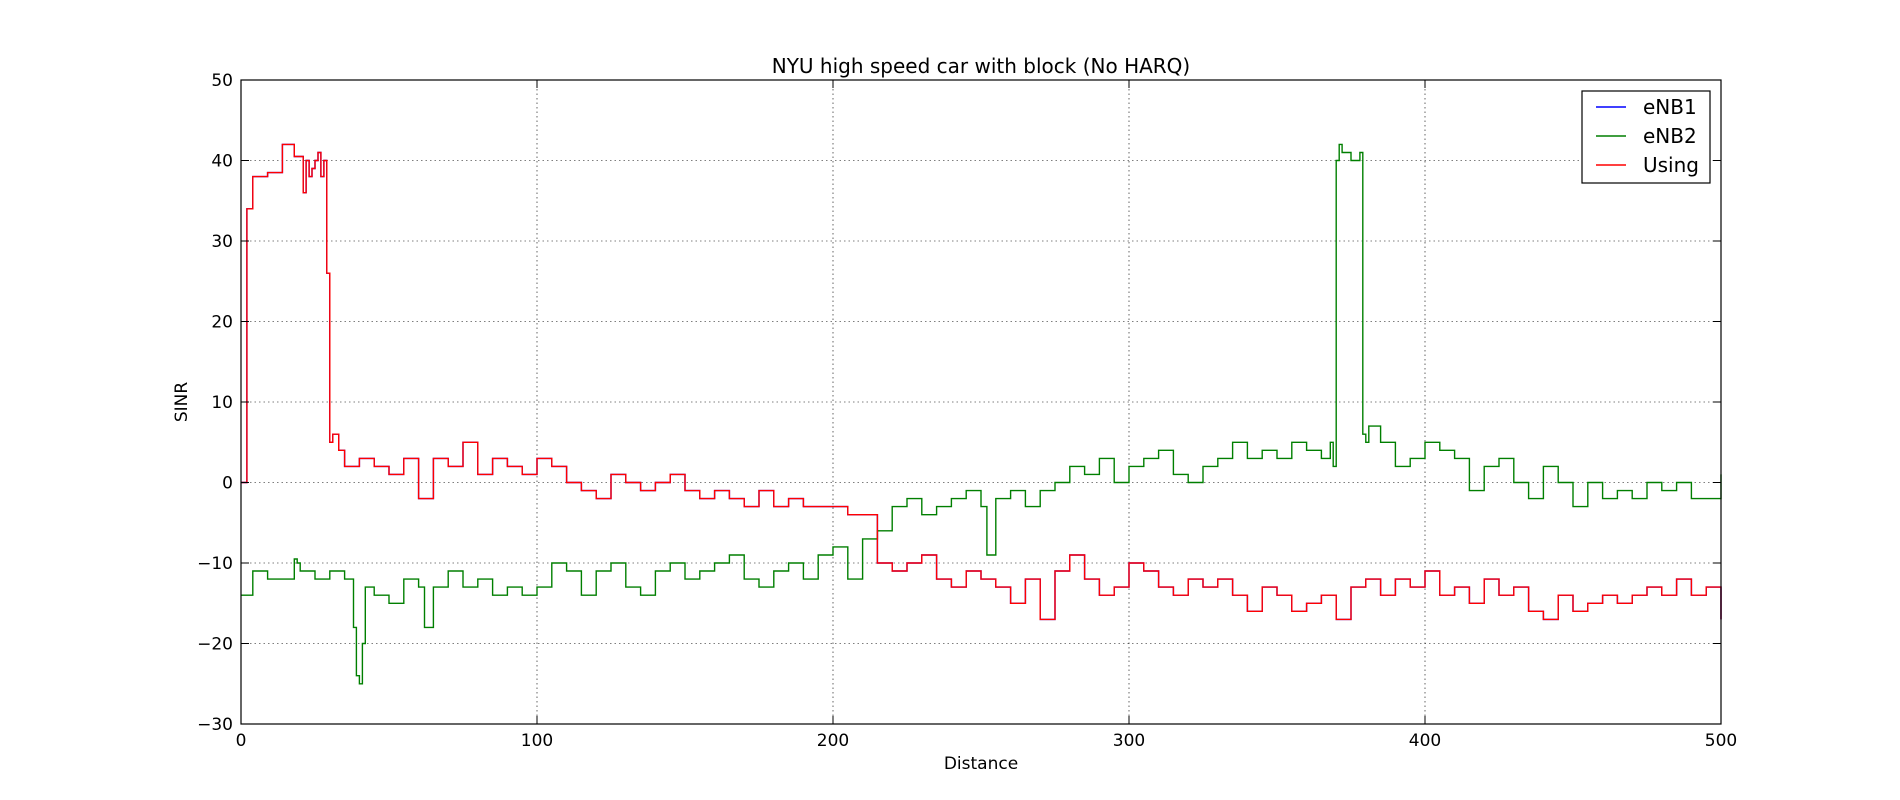  Describe the element at coordinates (215, 725) in the screenshot. I see `y-tick-label: −30` at that location.